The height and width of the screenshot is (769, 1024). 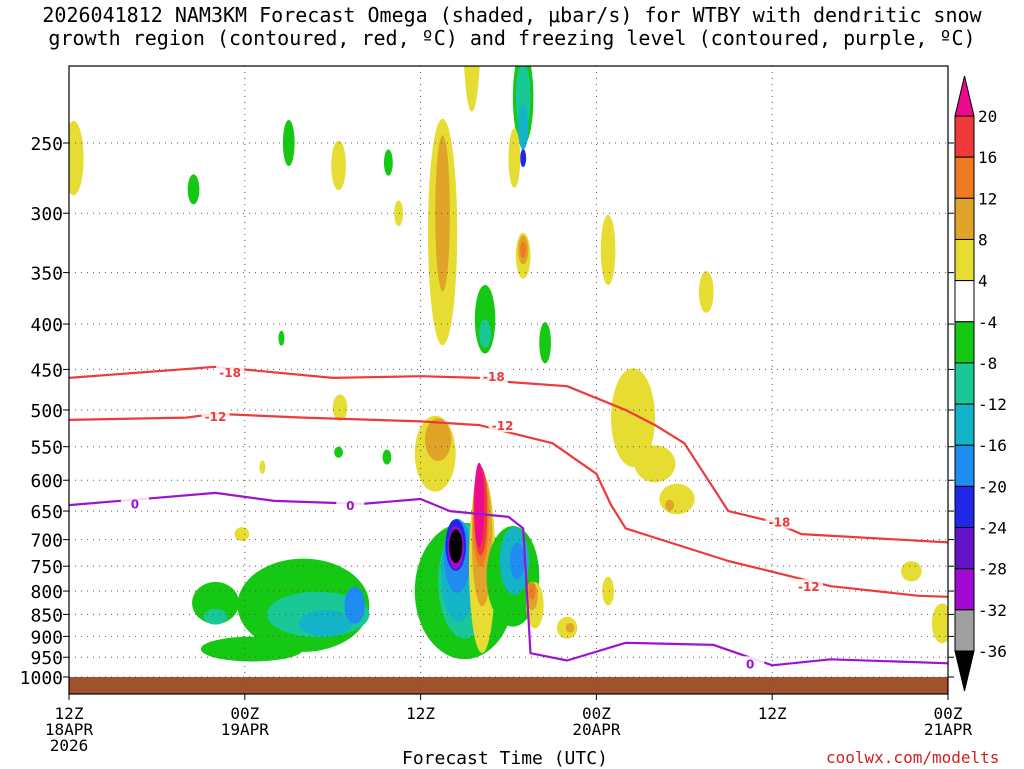 I want to click on colorbar-label-12: -32, so click(x=992, y=610).